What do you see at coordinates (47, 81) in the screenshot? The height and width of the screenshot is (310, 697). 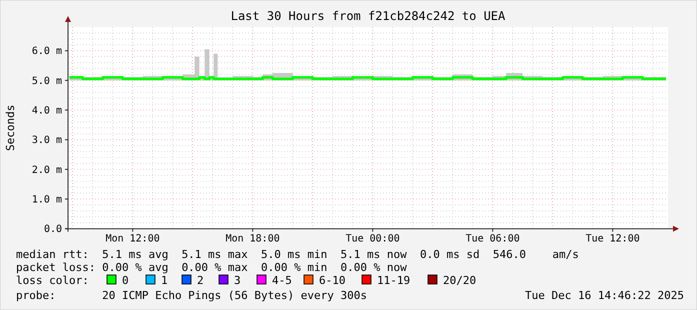 I see `y-tick-label: 5.0 m` at bounding box center [47, 81].